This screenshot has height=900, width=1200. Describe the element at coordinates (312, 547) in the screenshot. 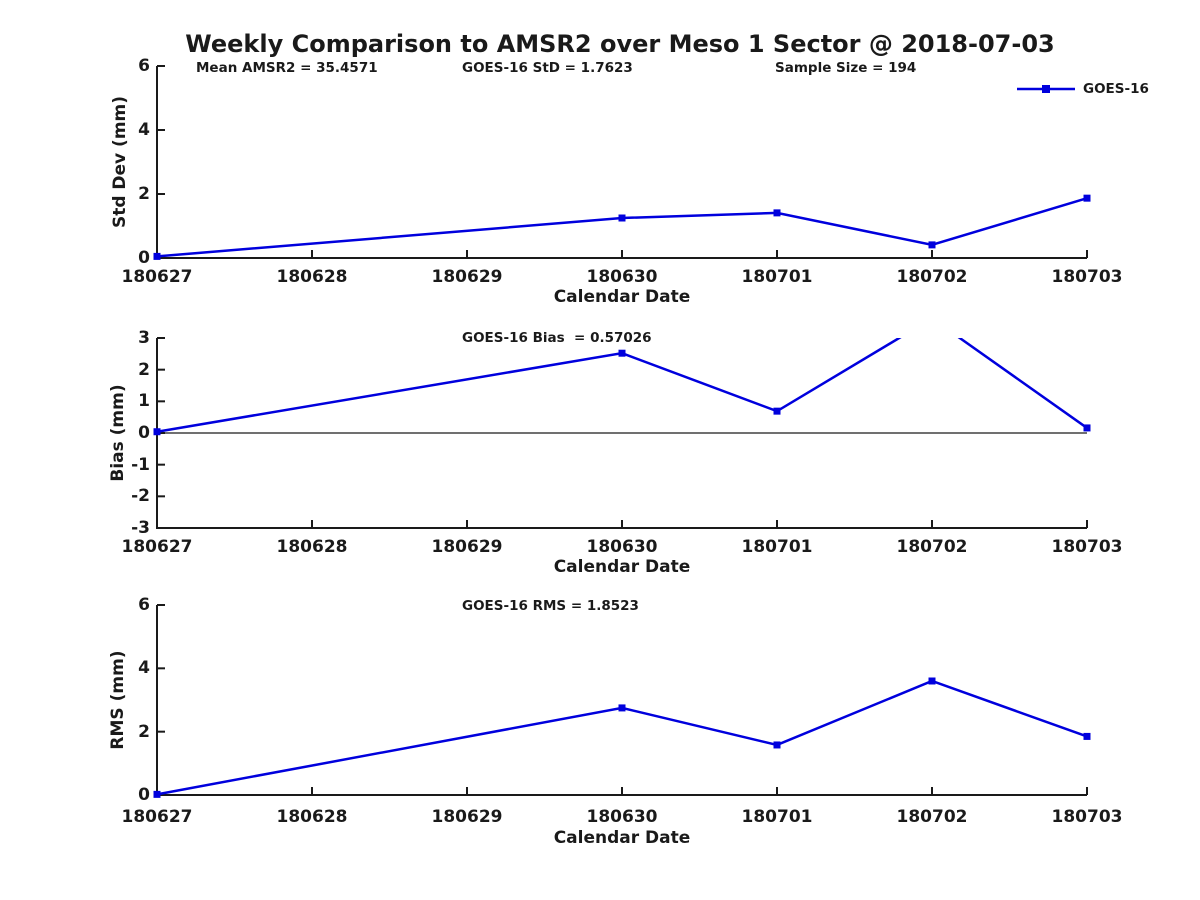

I see `bias-x-tick-label: 180628` at that location.